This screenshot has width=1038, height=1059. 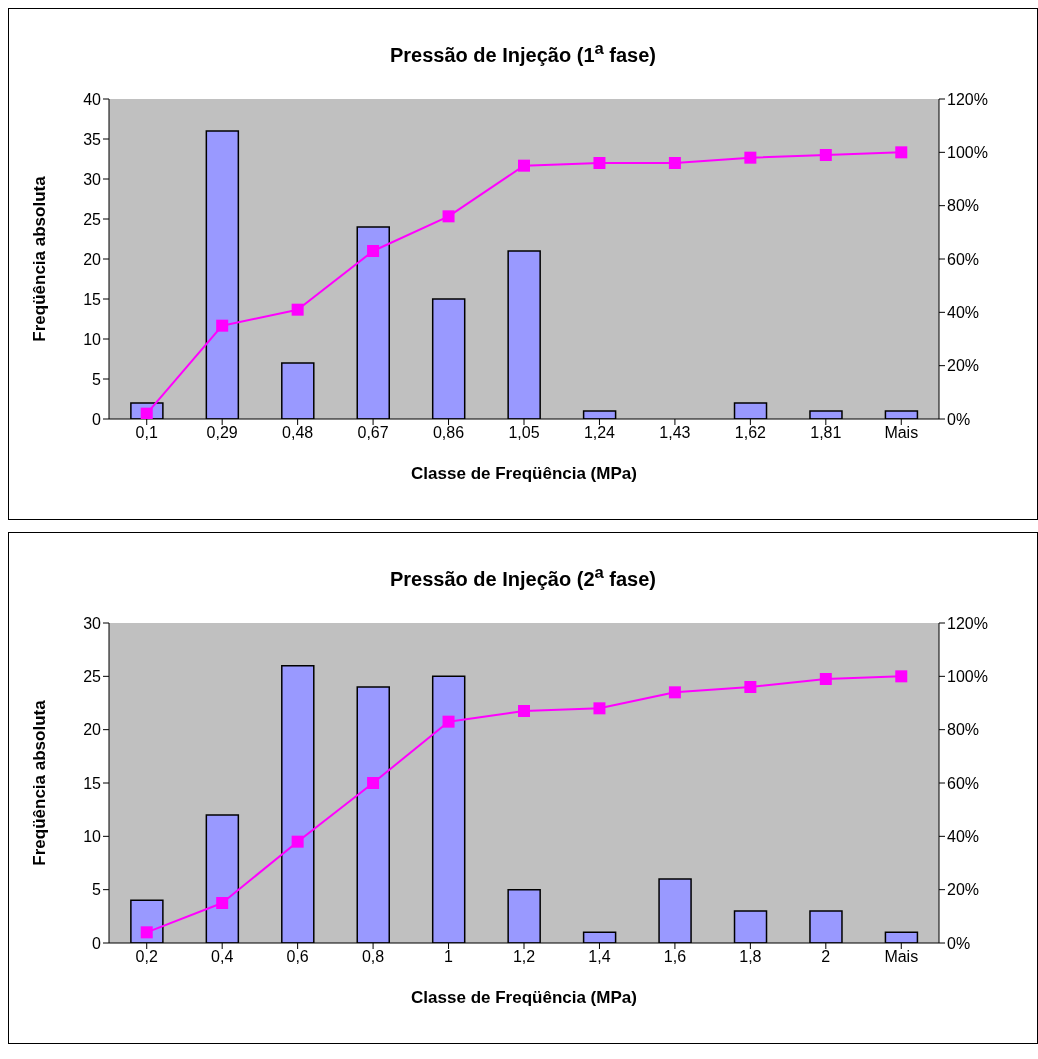 I want to click on x-tick-label: 0,48, so click(x=298, y=433).